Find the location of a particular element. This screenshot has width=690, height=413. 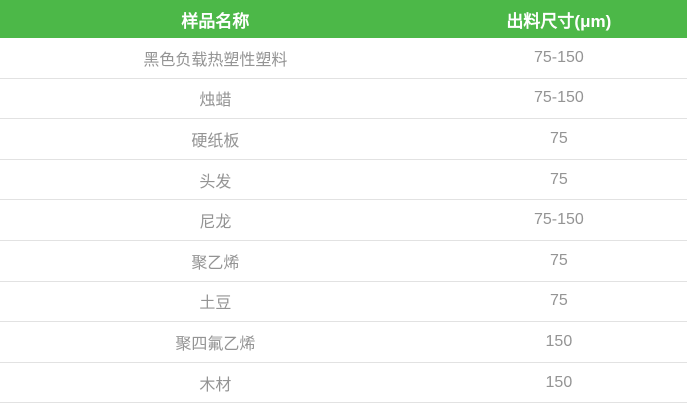

sample-name-cell: 黑色负载热塑性塑料 is located at coordinates (215, 58).